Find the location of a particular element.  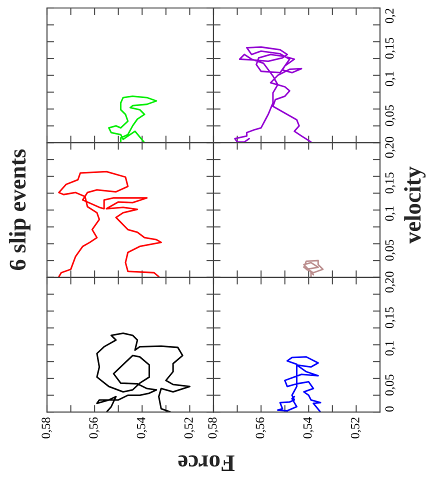

y-axis-title: velocity is located at coordinates (415, 205).